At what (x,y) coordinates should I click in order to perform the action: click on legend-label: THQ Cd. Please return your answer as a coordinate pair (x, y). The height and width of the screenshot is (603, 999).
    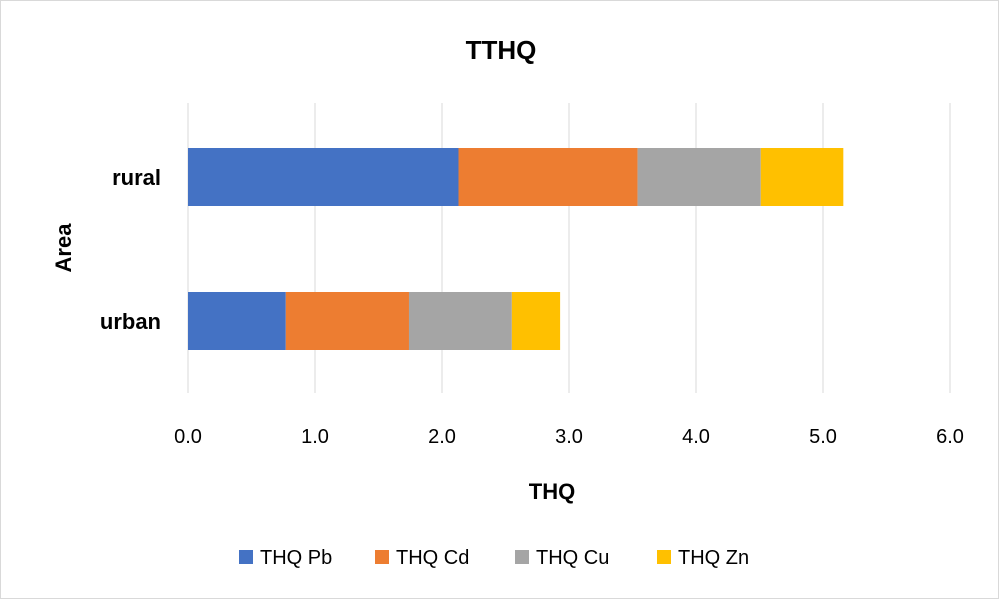
    Looking at the image, I should click on (432, 558).